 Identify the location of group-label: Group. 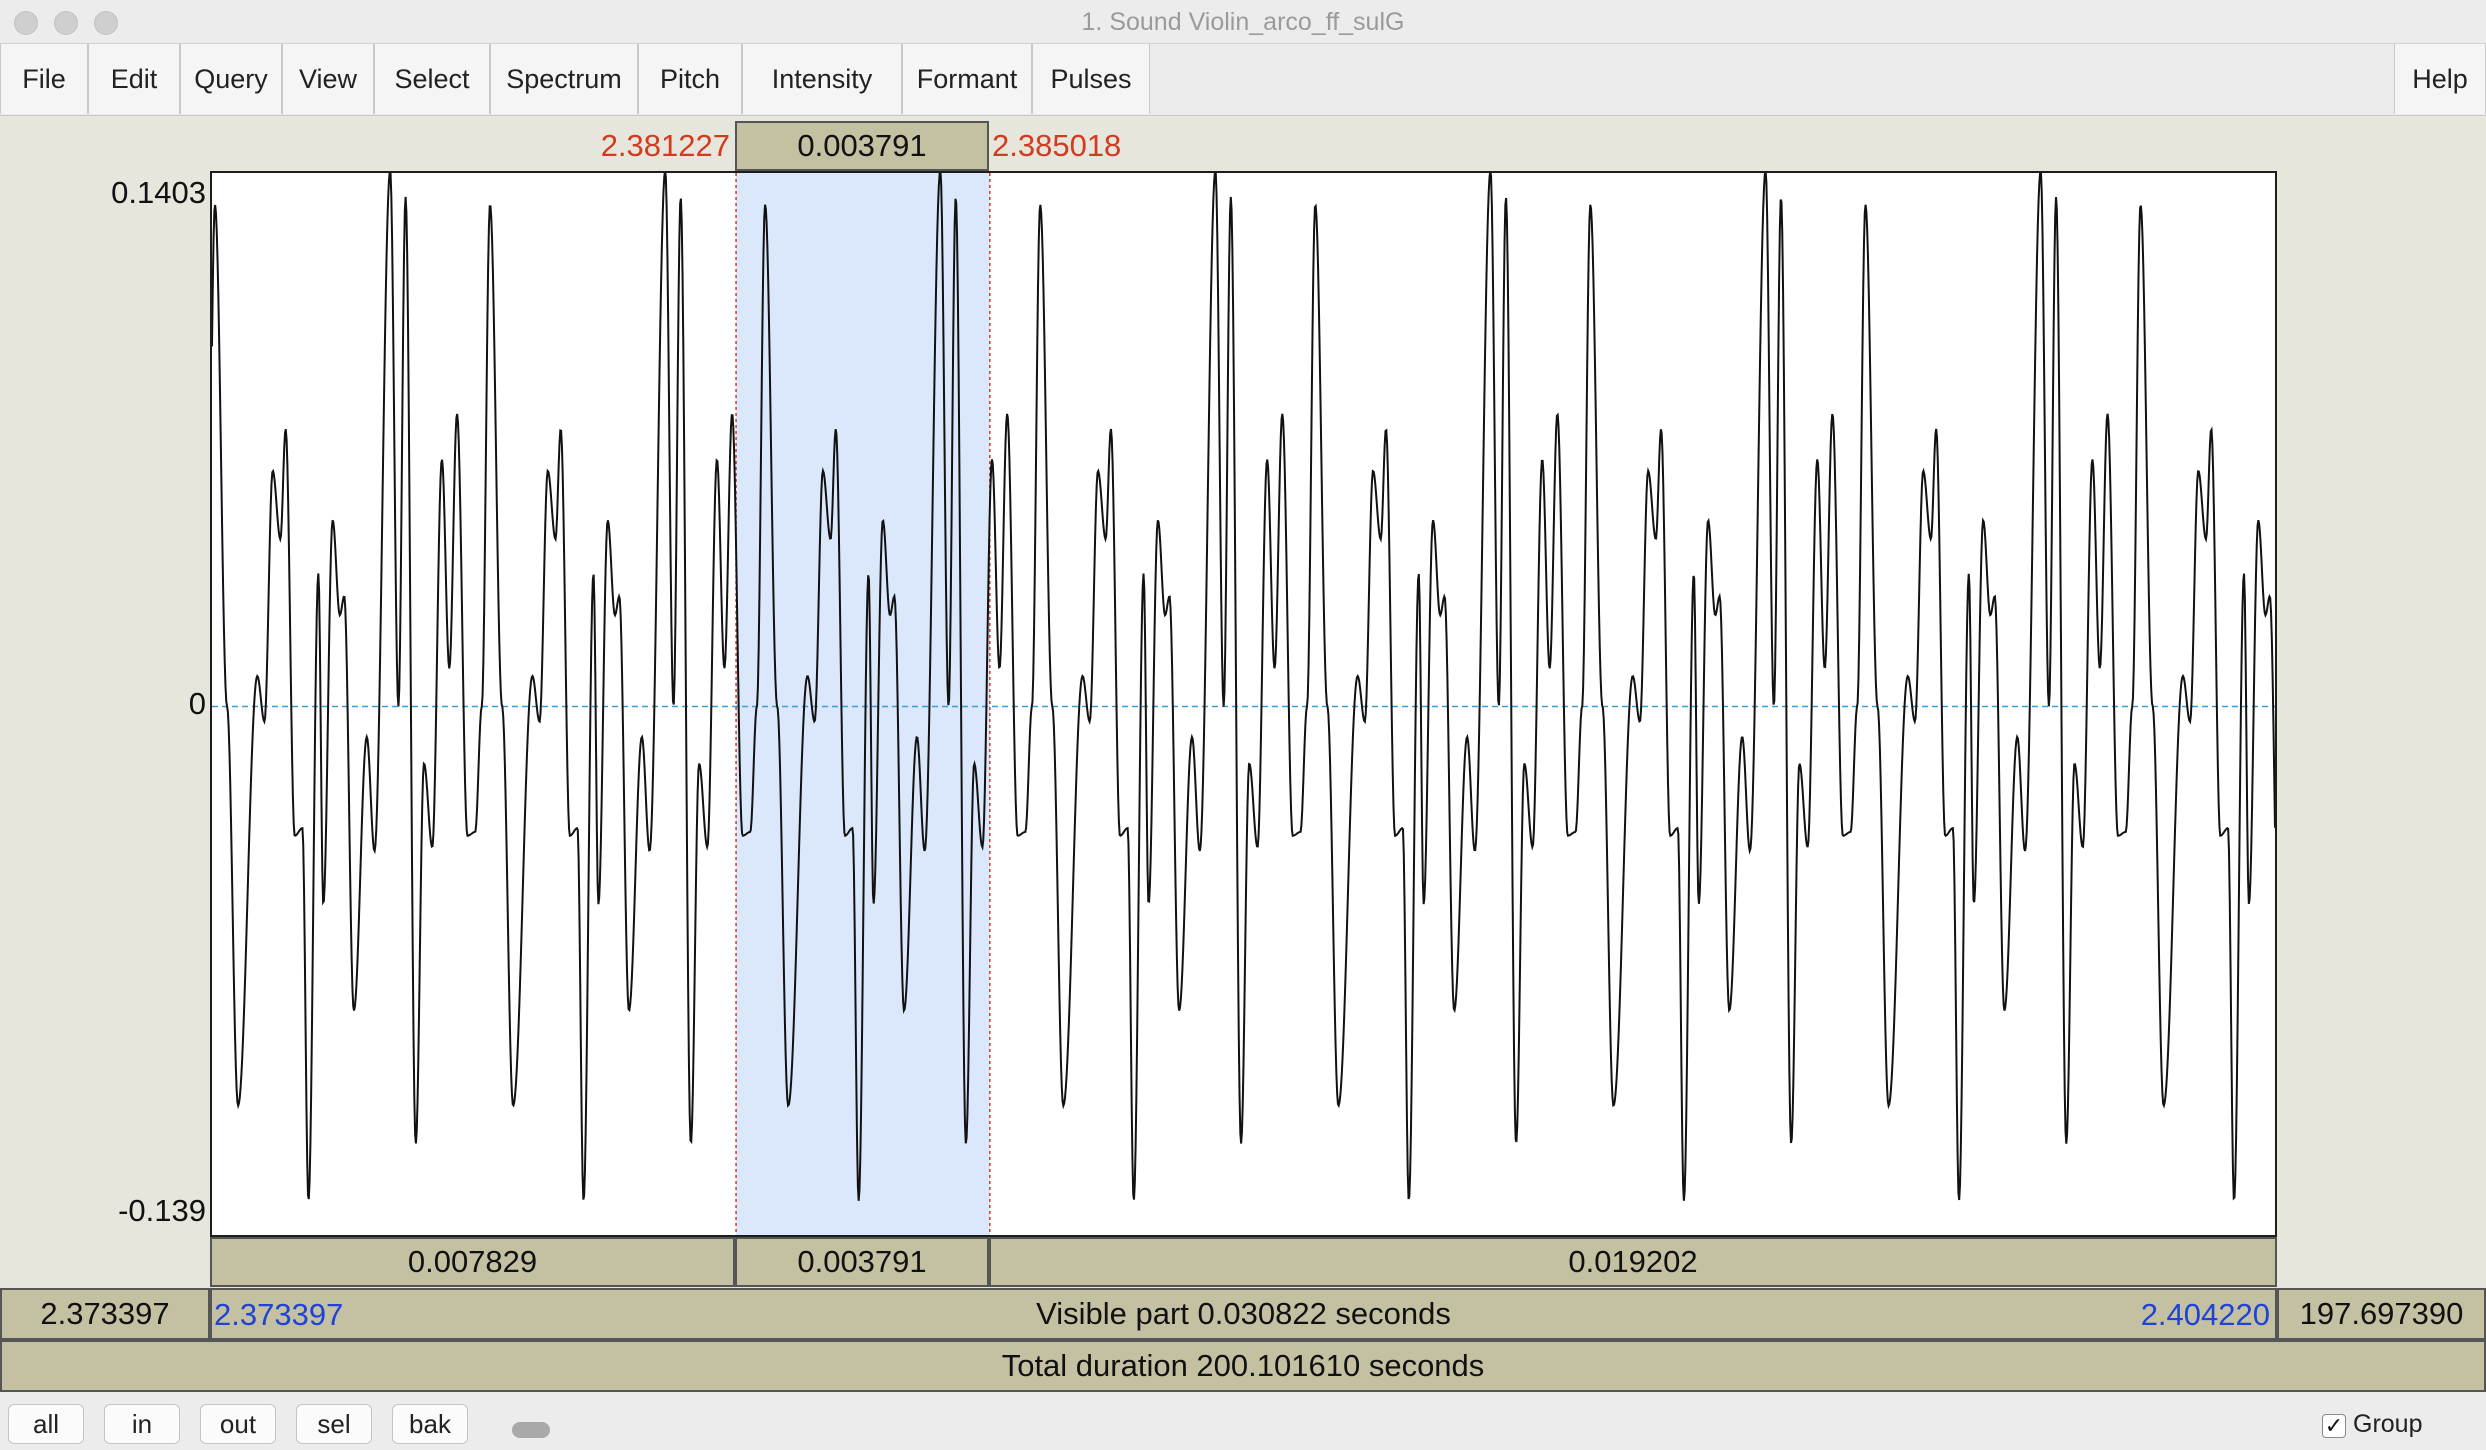
(2388, 1424).